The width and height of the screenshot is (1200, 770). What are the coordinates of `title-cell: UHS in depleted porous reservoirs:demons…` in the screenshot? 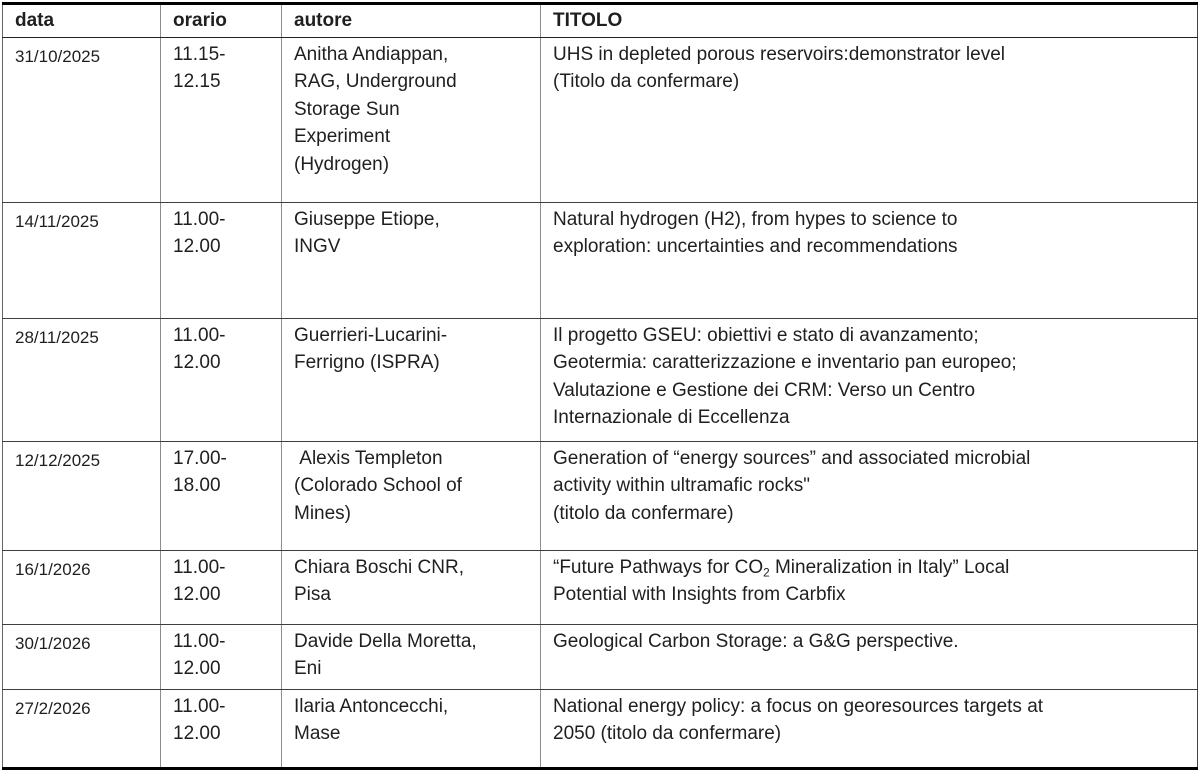 It's located at (869, 119).